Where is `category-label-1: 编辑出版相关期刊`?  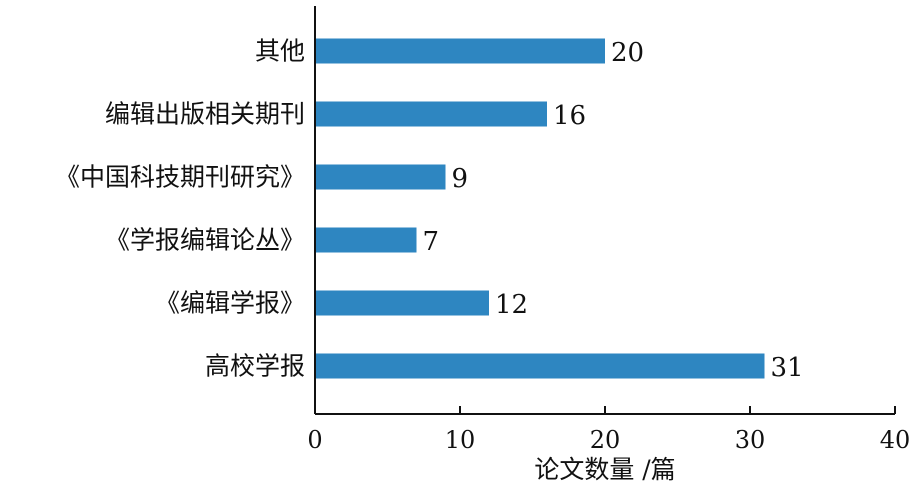 category-label-1: 编辑出版相关期刊 is located at coordinates (205, 114).